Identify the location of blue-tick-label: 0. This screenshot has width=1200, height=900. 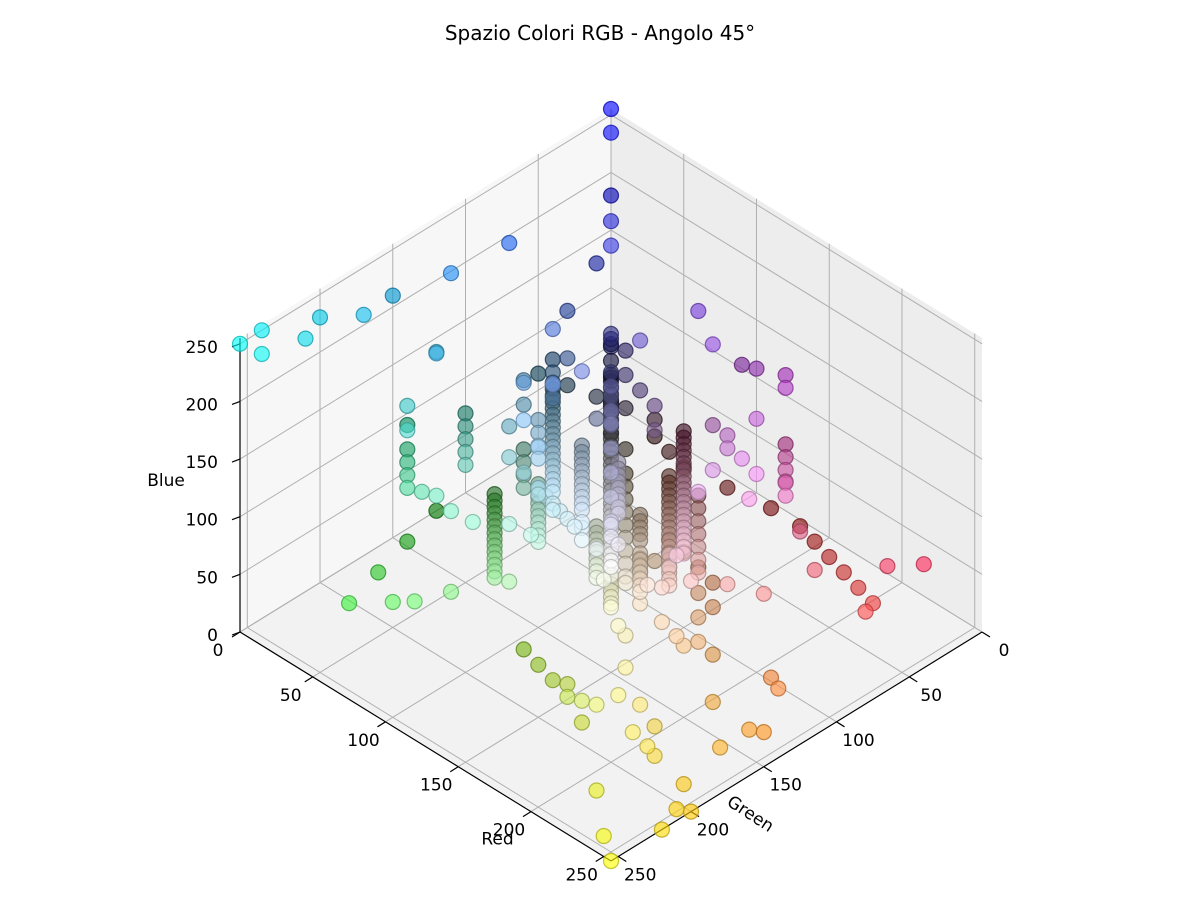
(212, 636).